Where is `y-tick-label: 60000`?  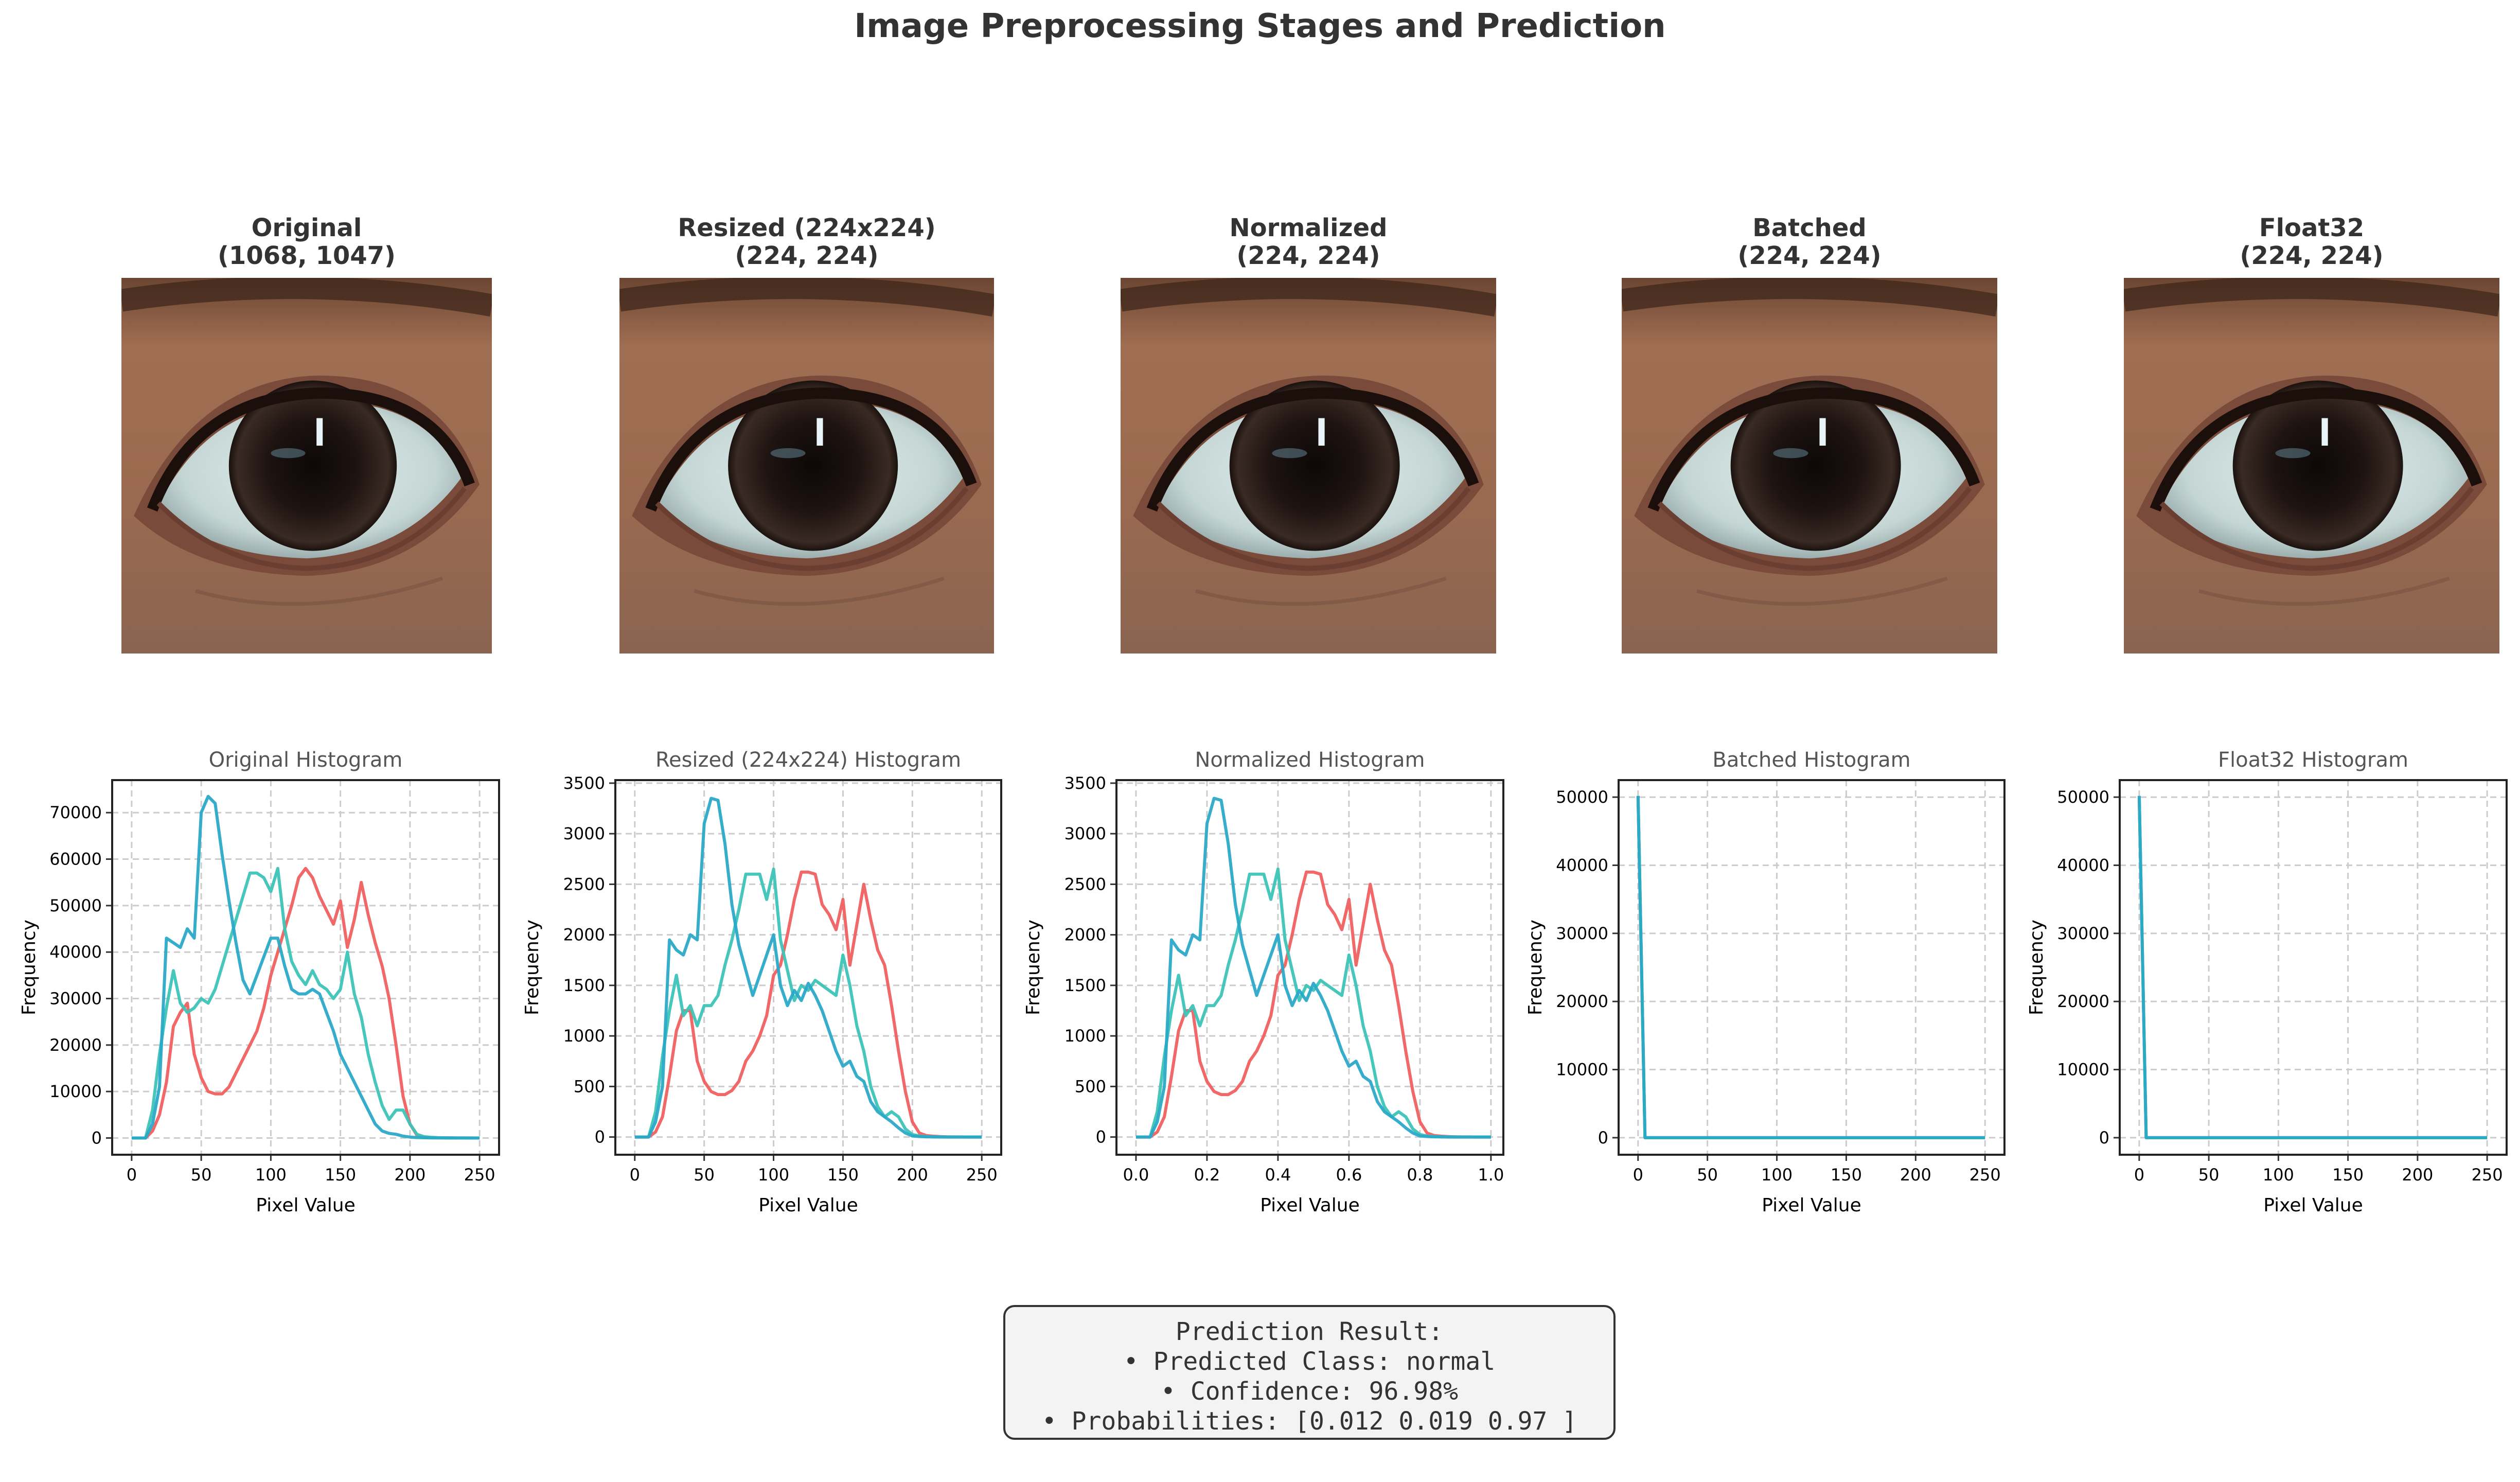
y-tick-label: 60000 is located at coordinates (76, 859).